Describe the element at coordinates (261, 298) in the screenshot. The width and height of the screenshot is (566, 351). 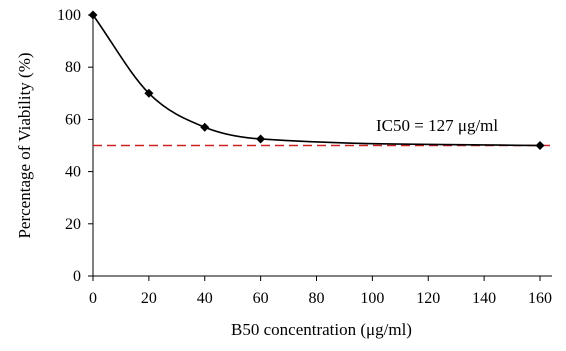
I see `x-tick-label: 60` at that location.